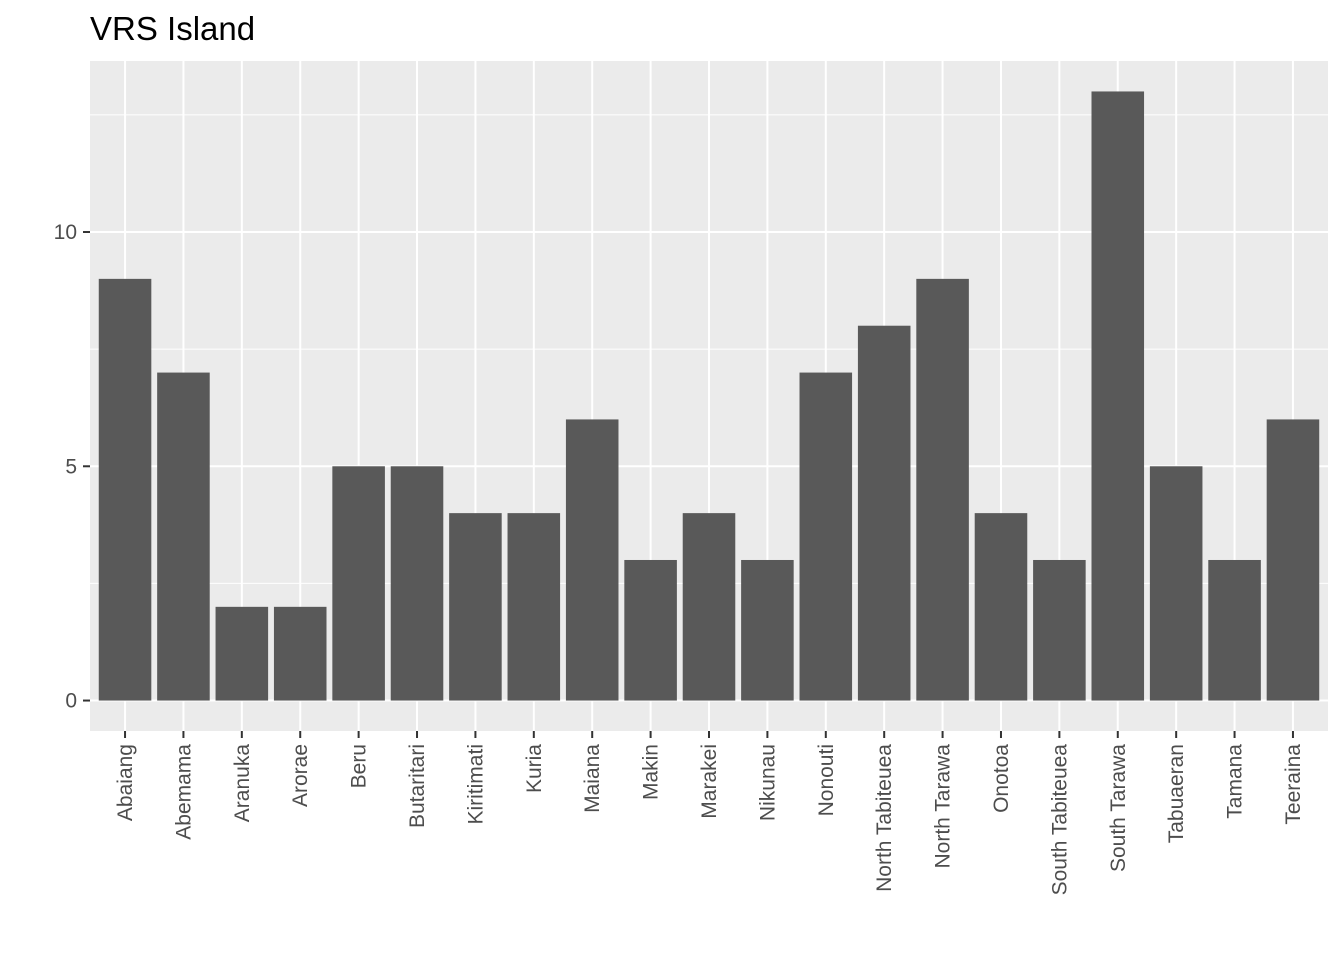  What do you see at coordinates (125, 782) in the screenshot?
I see `x-tick-label: Abaiang` at bounding box center [125, 782].